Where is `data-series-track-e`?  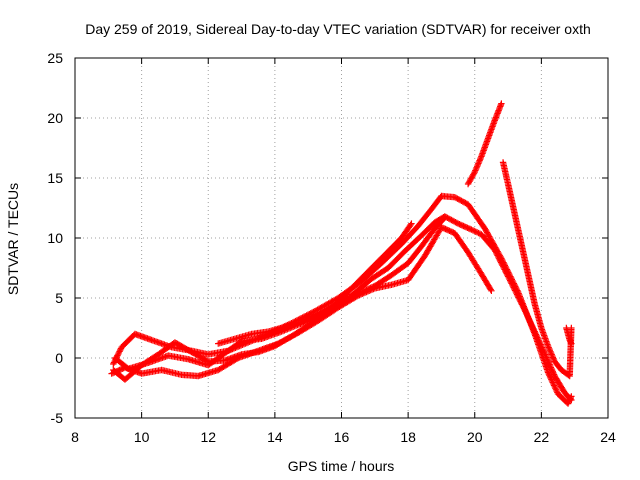
data-series-track-e is located at coordinates (315, 283).